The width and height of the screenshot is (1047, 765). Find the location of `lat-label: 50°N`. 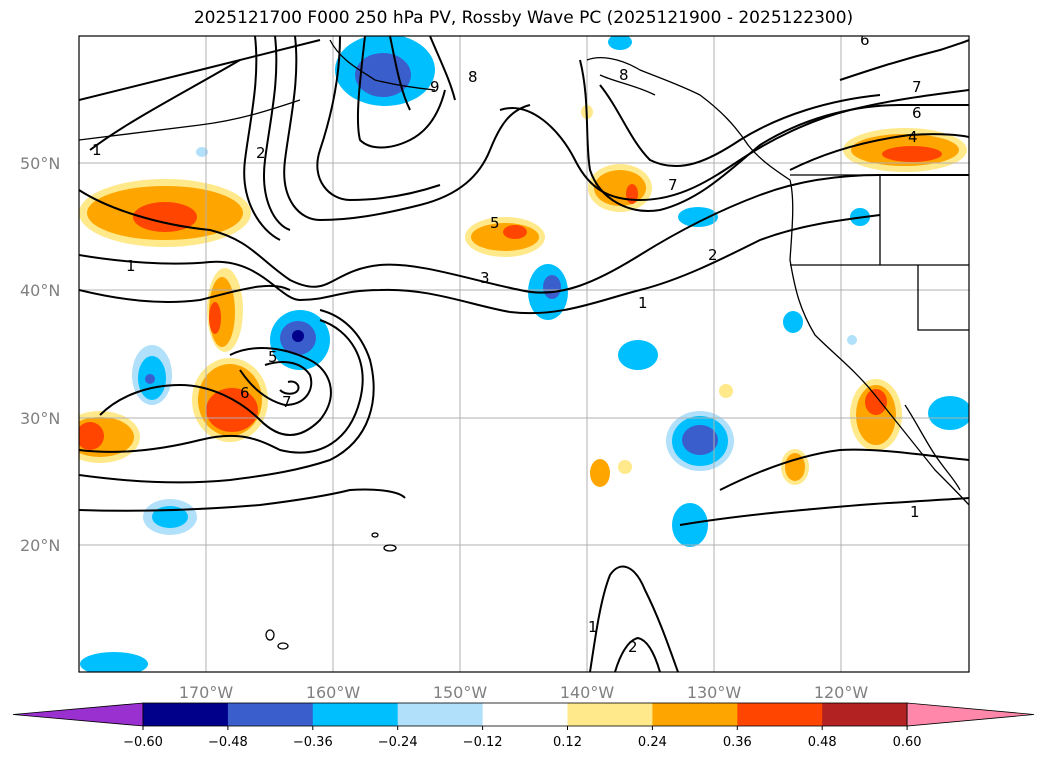

lat-label: 50°N is located at coordinates (40, 163).